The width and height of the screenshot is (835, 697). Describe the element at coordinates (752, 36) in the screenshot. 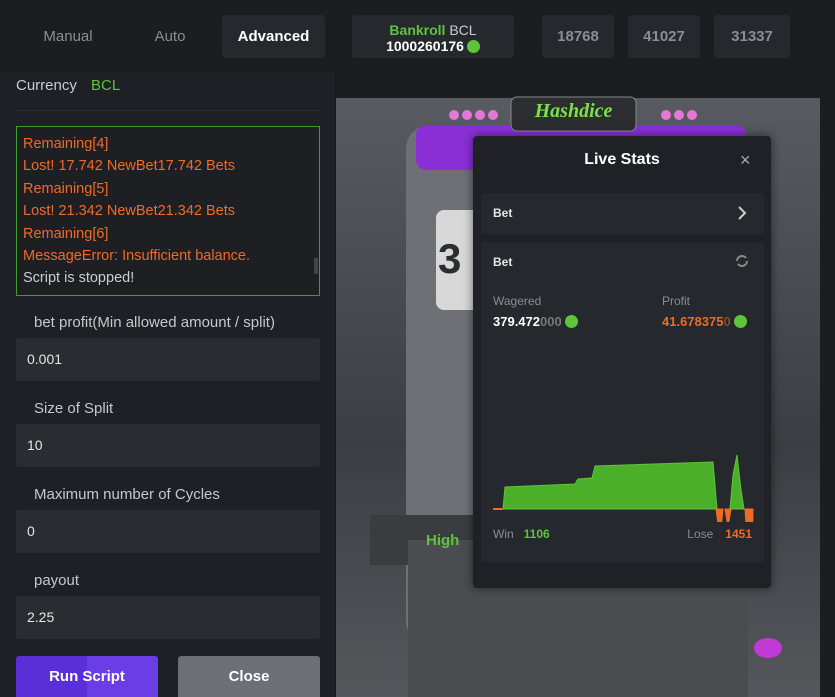

I see `quick-button: 31337` at that location.